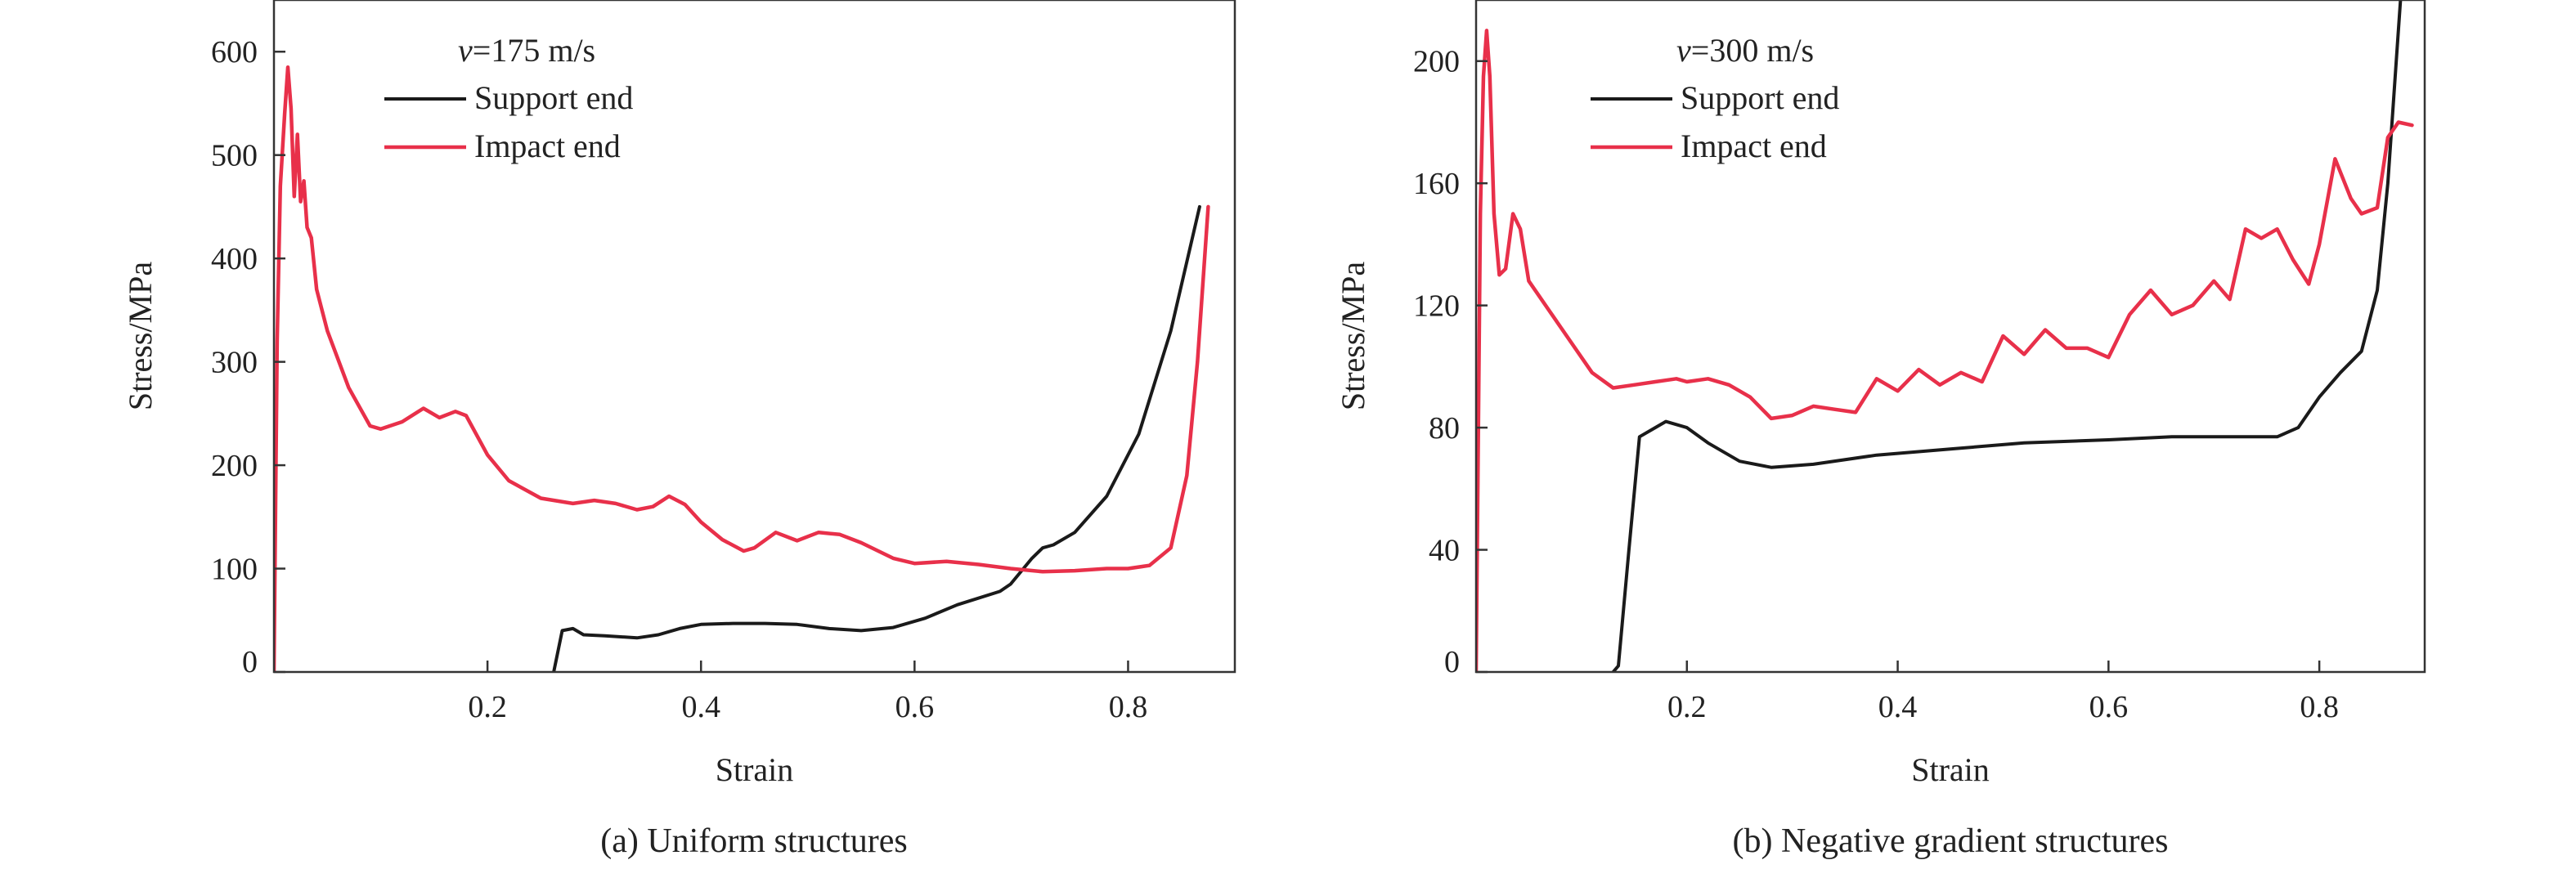 Image resolution: width=2576 pixels, height=869 pixels. Describe the element at coordinates (141, 336) in the screenshot. I see `panel-a-y-axis-title: Stress/MPa` at that location.